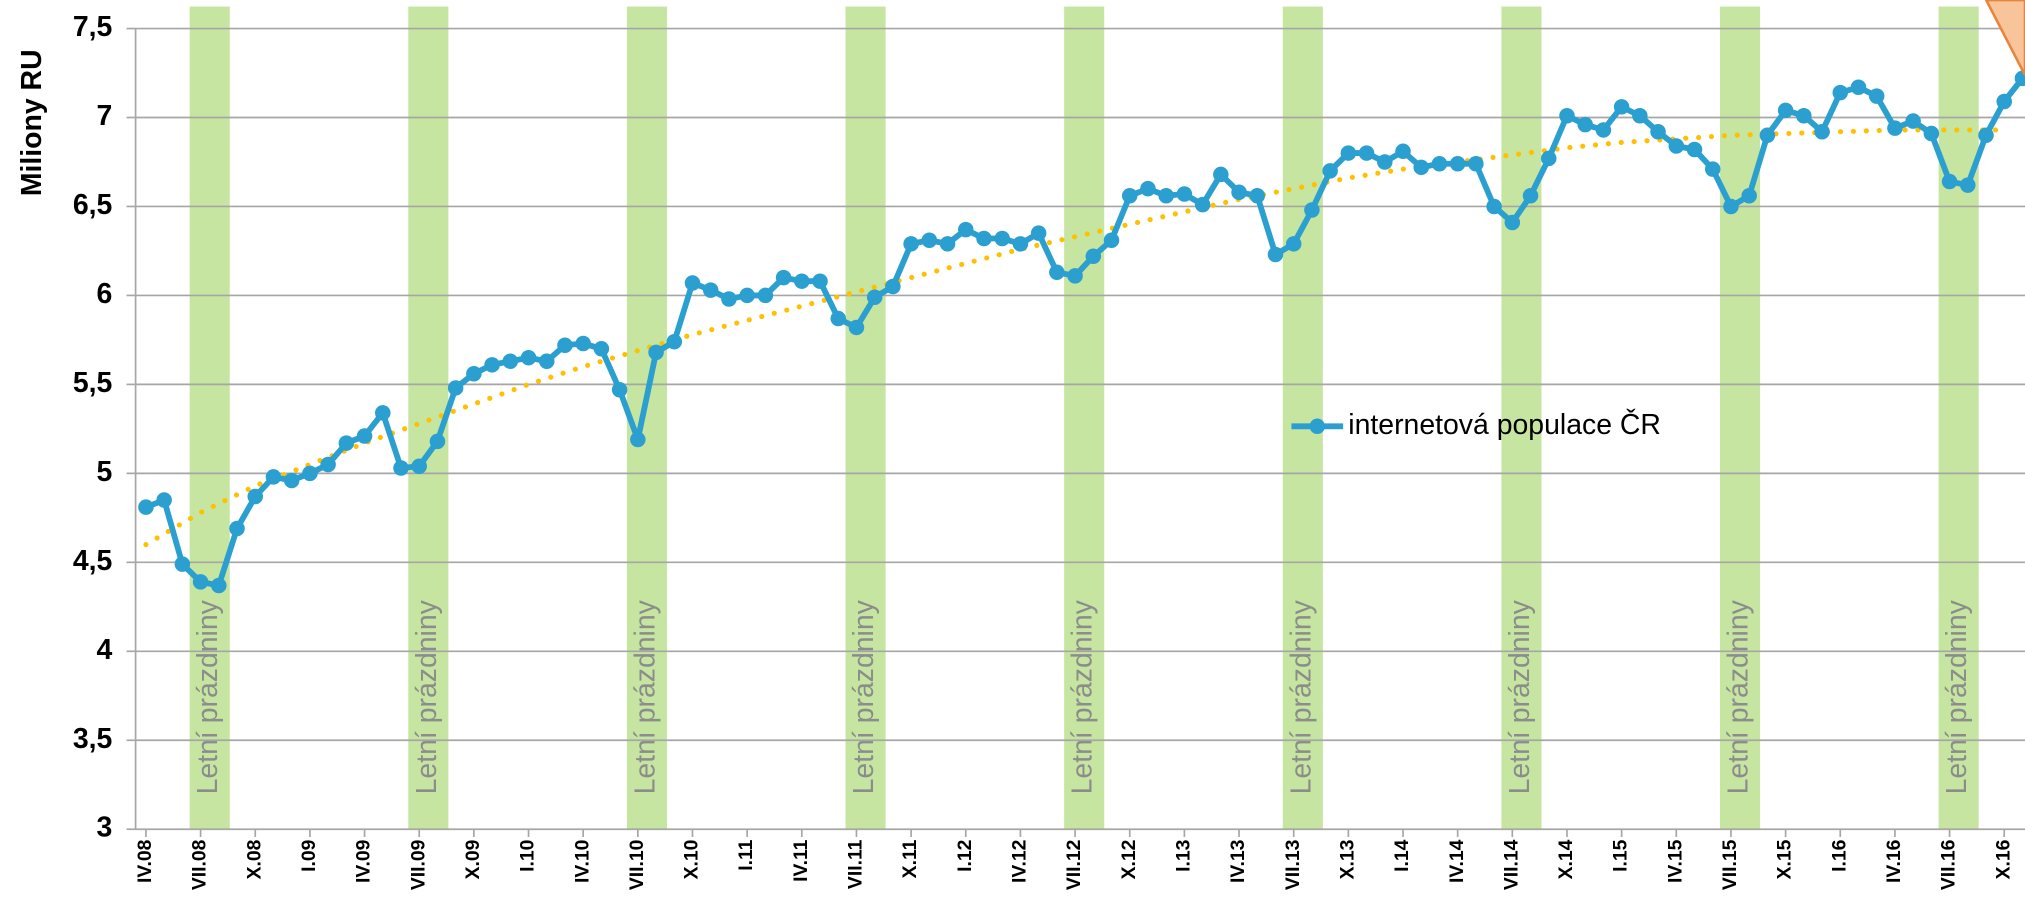  What do you see at coordinates (1184, 855) in the screenshot?
I see `x-tick-label: I.13` at bounding box center [1184, 855].